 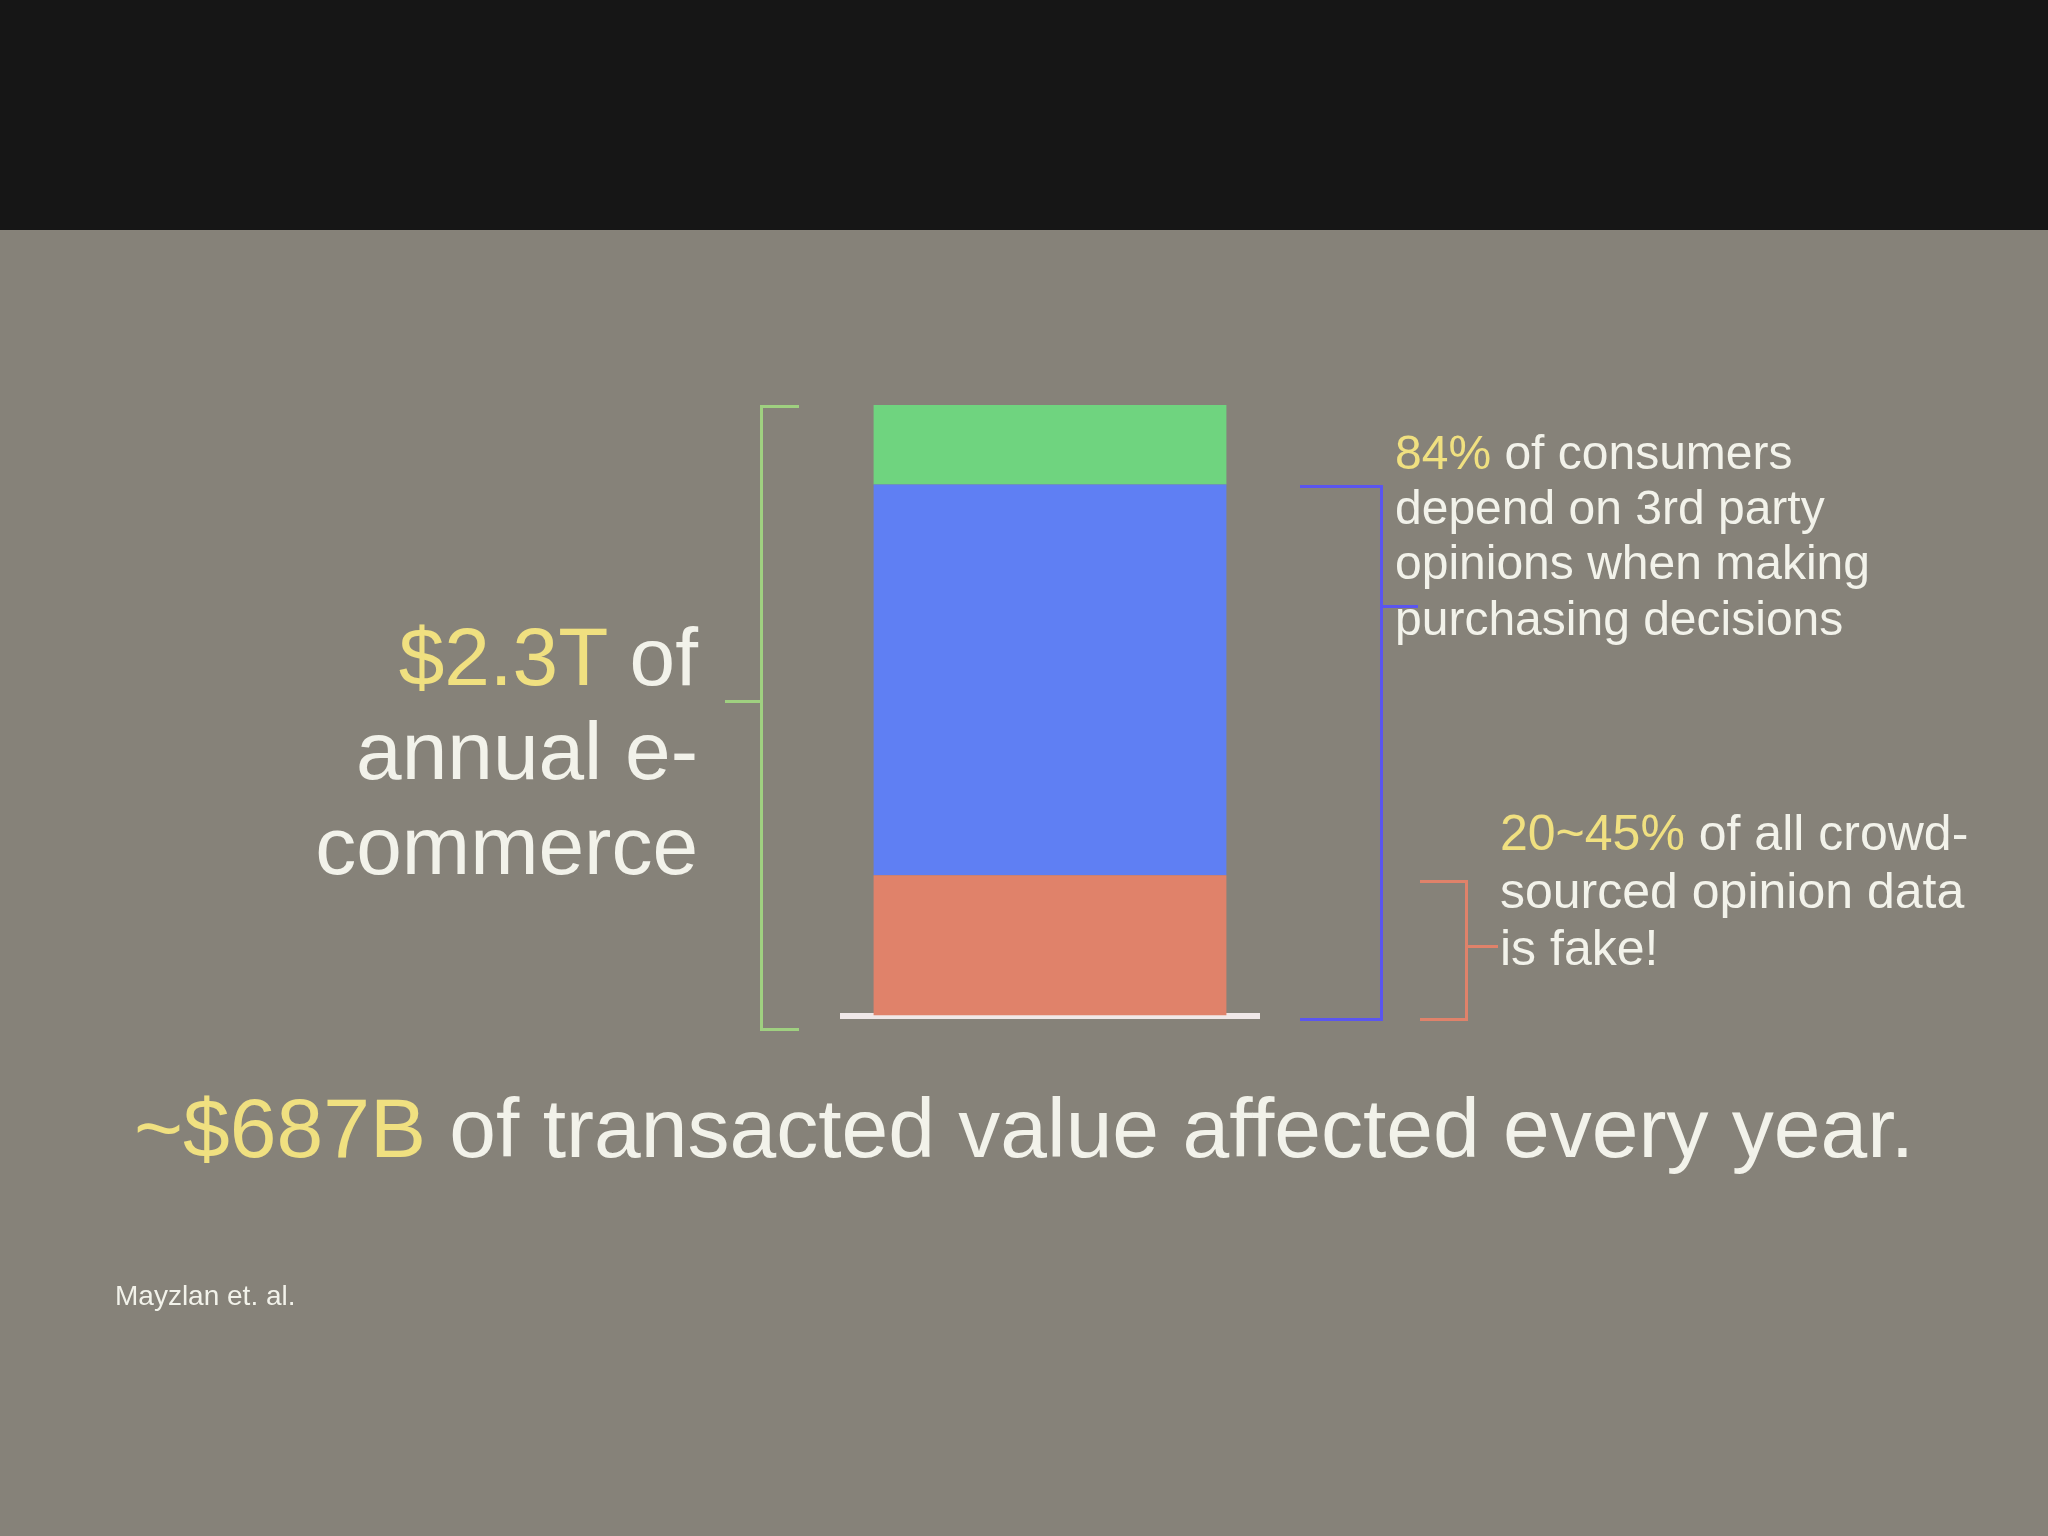 I want to click on text: 20~45% of all crowd-sourced opinion data is fake!, so click(x=1735, y=891).